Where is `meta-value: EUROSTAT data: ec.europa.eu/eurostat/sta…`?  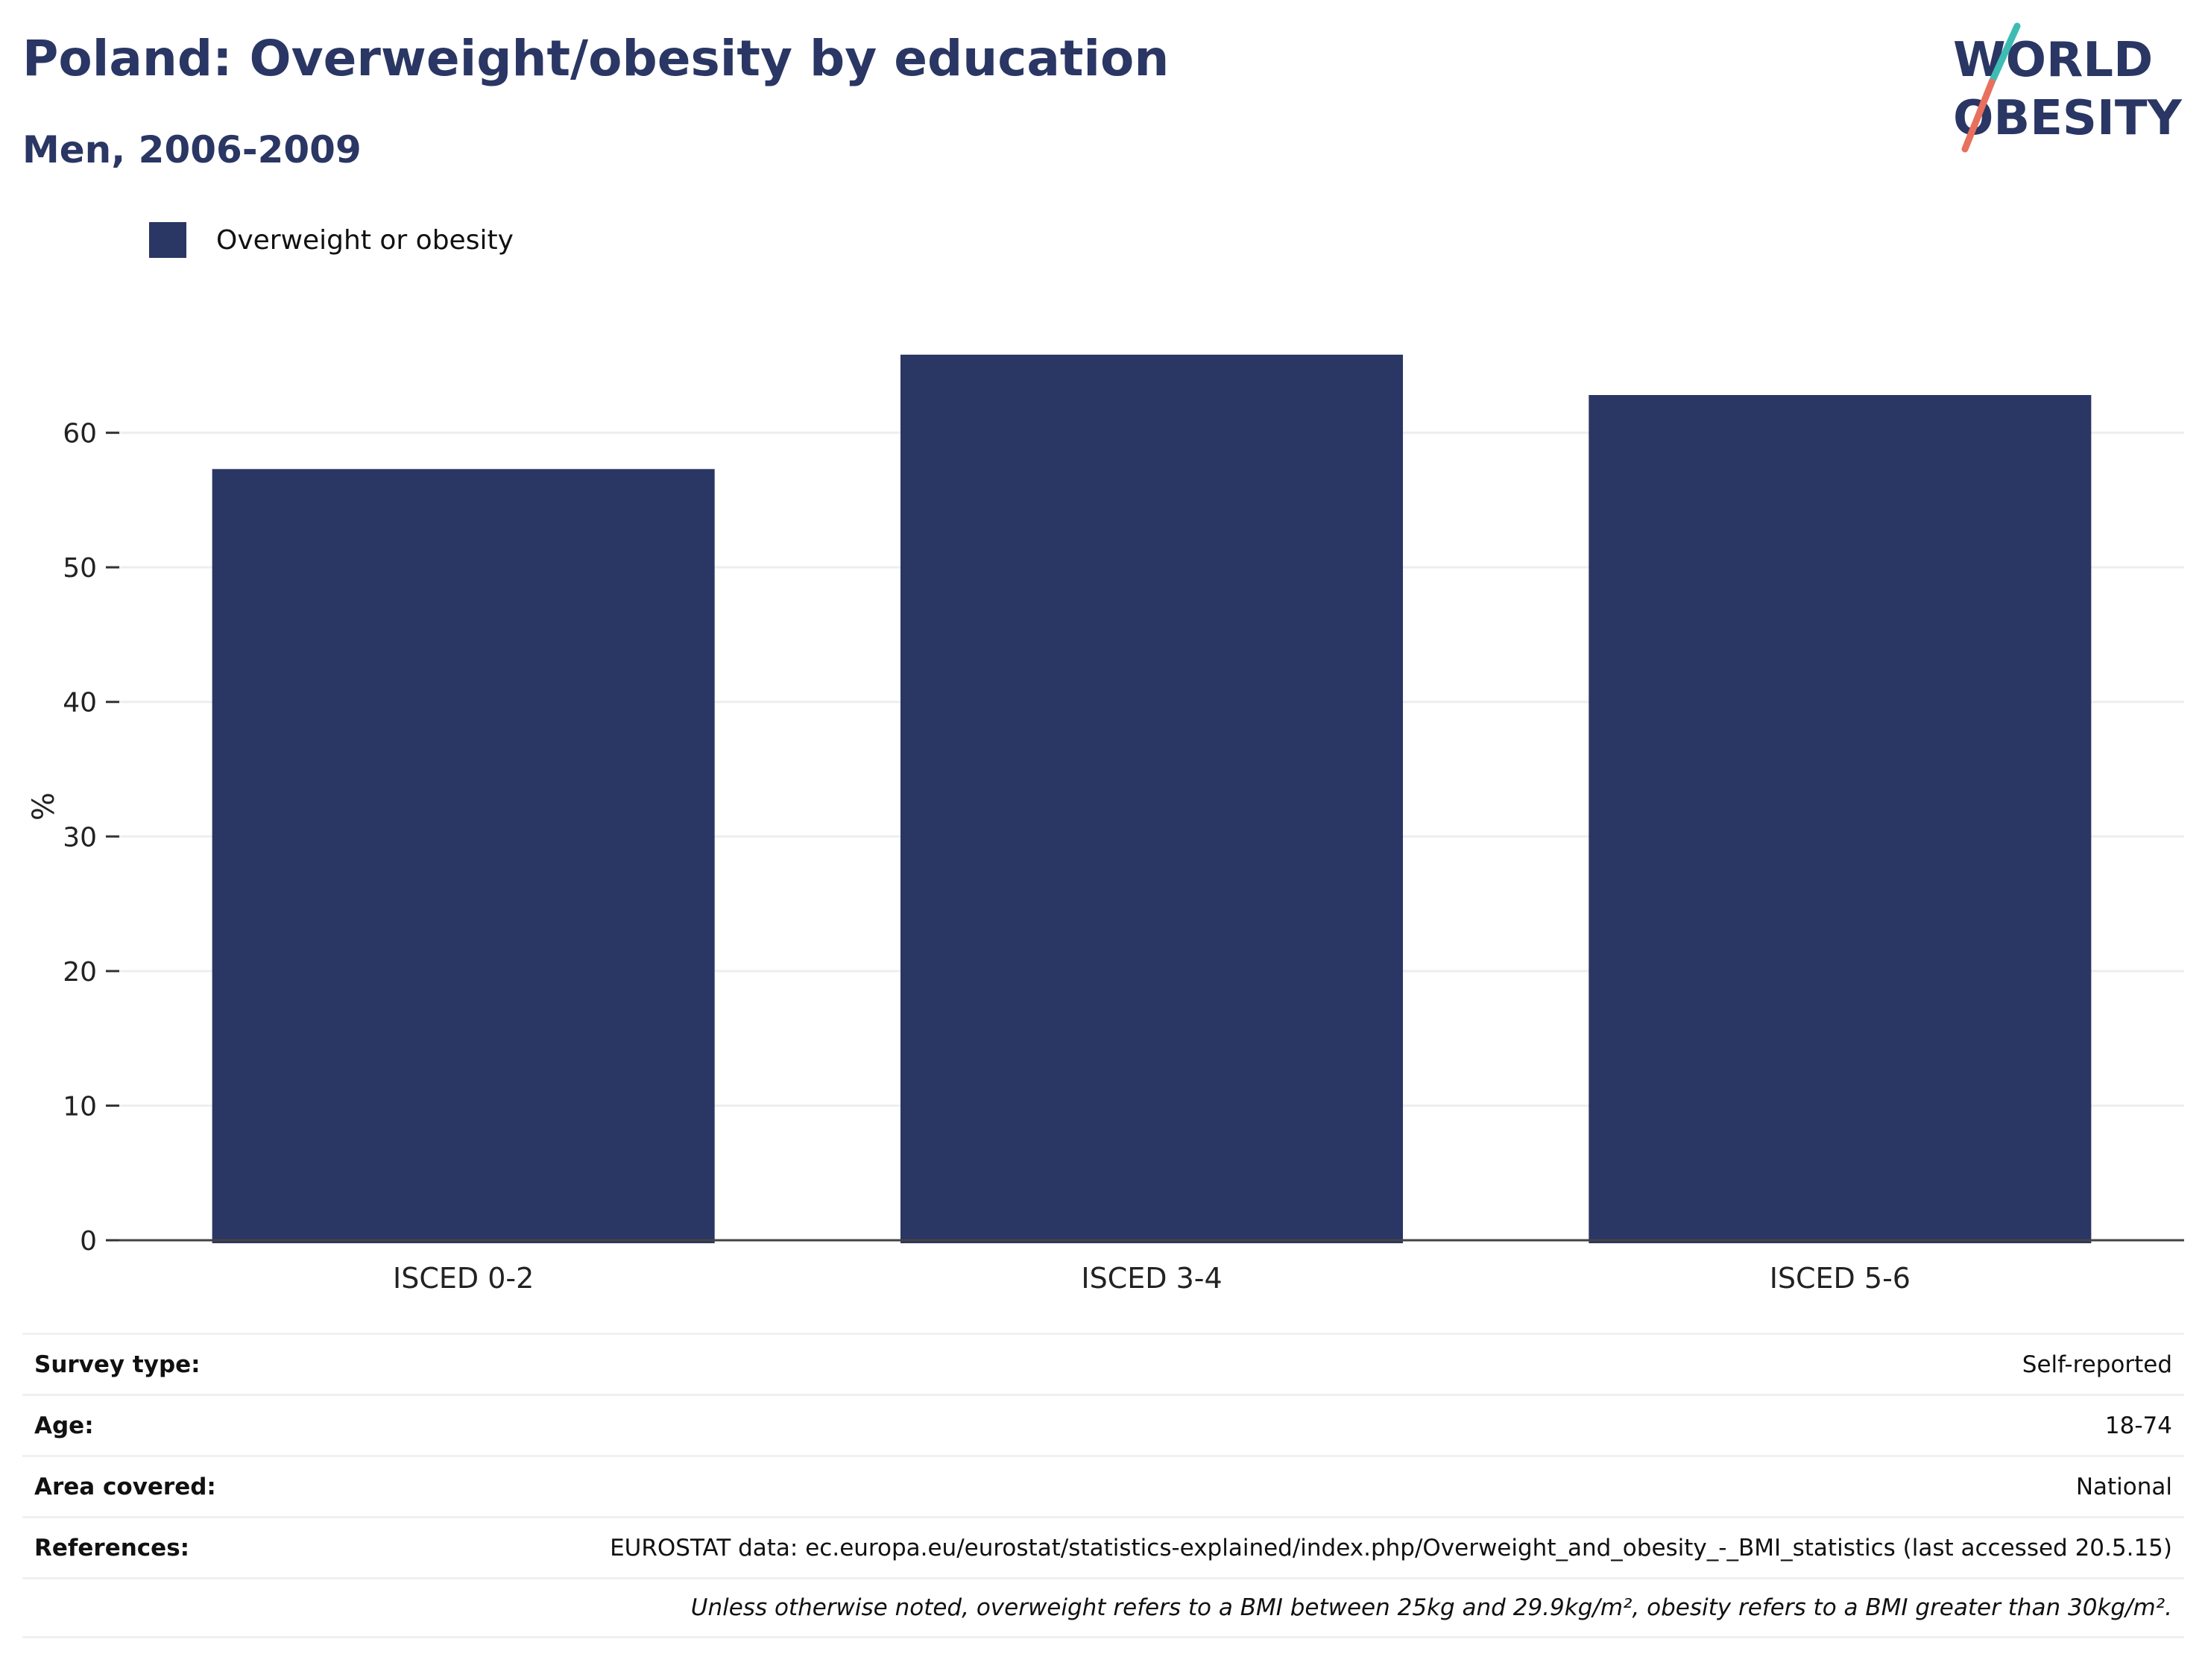 meta-value: EUROSTAT data: ec.europa.eu/eurostat/sta… is located at coordinates (1391, 1547).